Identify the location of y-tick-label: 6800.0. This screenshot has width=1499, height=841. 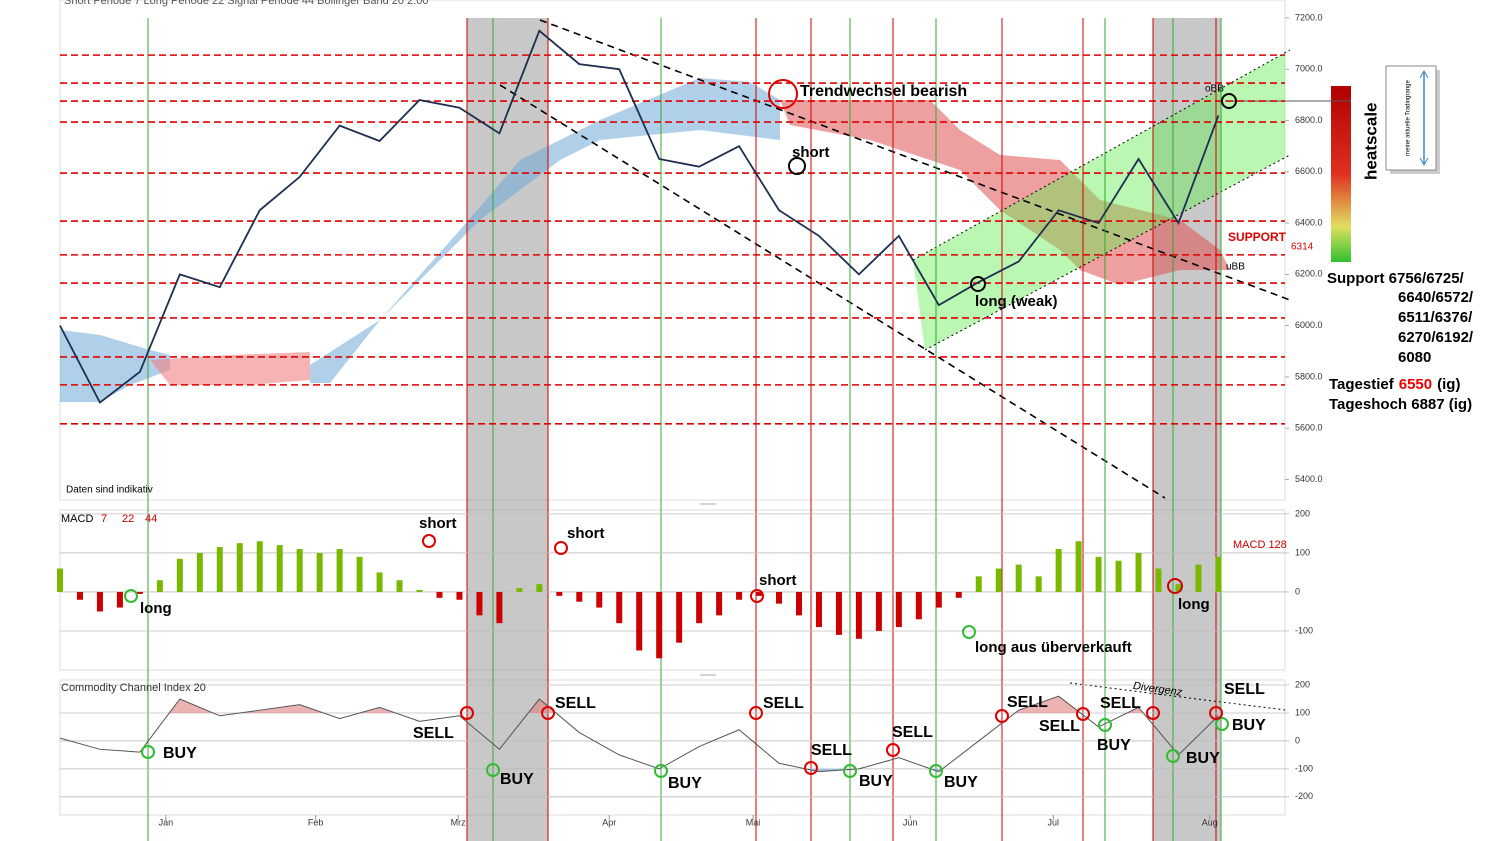
(1309, 120).